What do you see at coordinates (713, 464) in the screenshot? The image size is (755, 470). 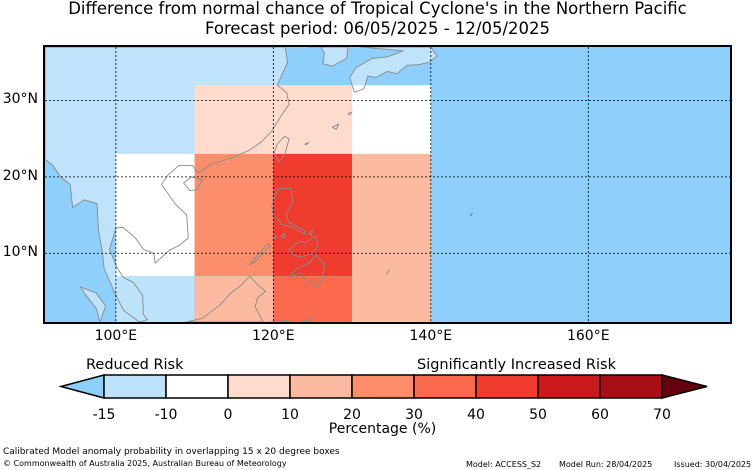 I see `issued-date: Issued: 30/04/2025` at bounding box center [713, 464].